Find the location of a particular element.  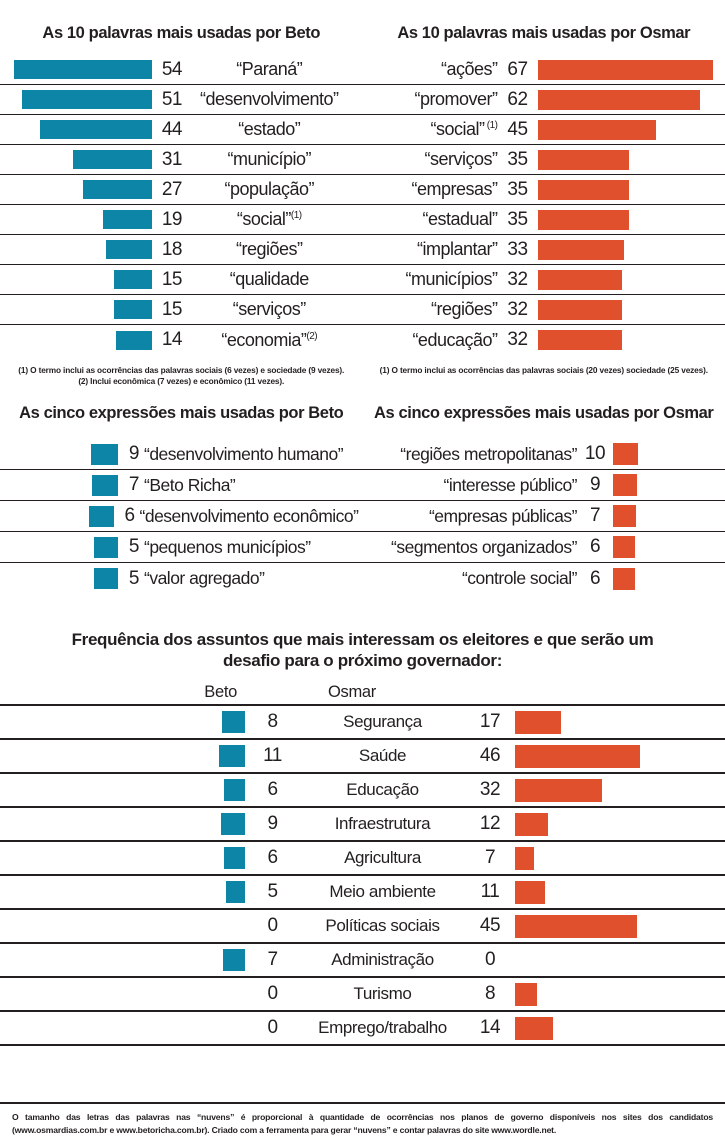

beto-word-value: 31 is located at coordinates (172, 159).